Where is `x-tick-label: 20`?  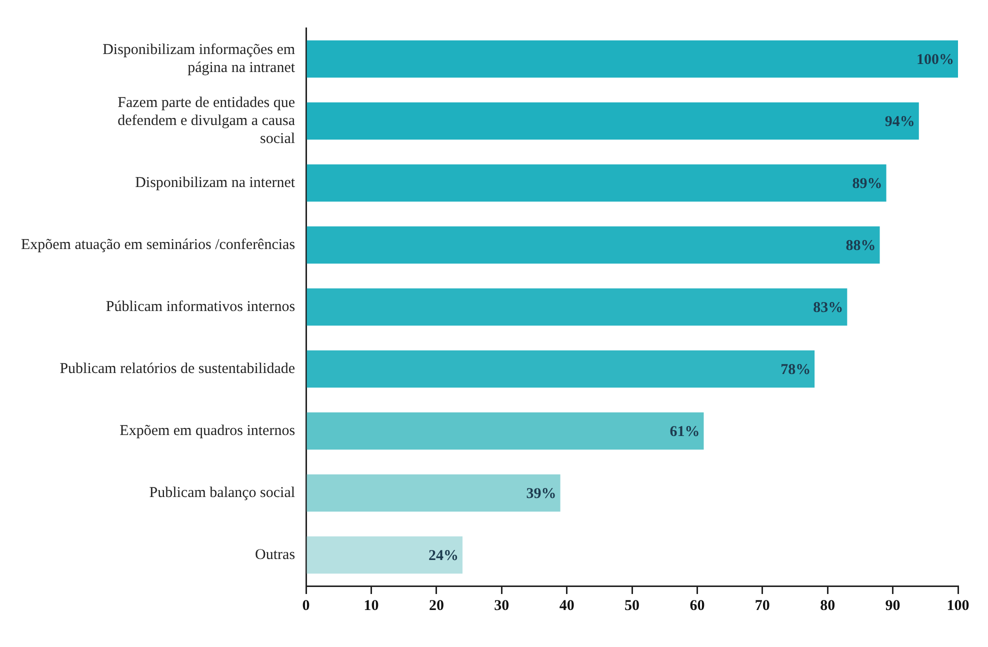 x-tick-label: 20 is located at coordinates (436, 606).